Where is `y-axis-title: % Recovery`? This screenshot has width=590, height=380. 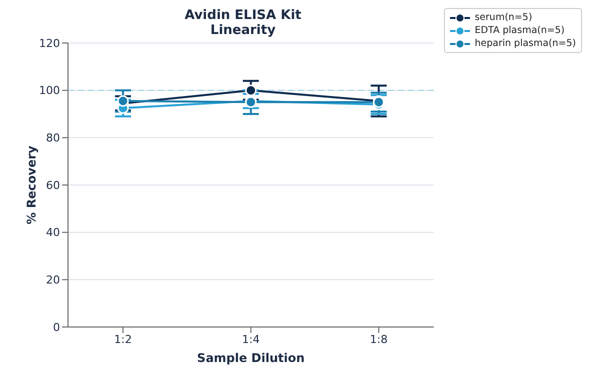
y-axis-title: % Recovery is located at coordinates (31, 185).